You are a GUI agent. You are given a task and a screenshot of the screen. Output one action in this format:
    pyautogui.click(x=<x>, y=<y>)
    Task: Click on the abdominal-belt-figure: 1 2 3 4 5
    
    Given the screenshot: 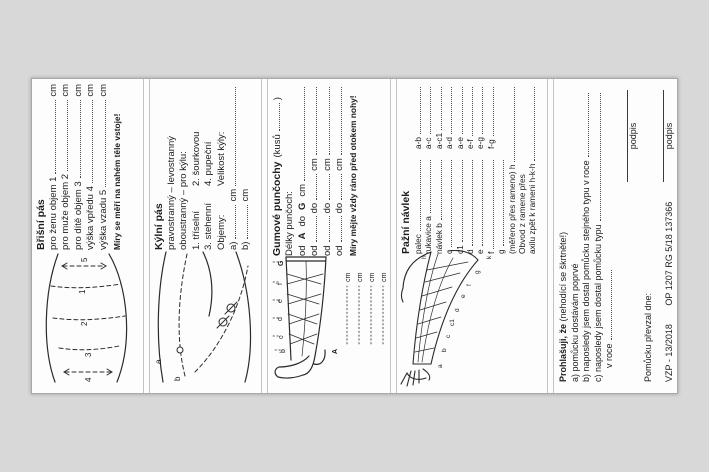 What is the action you would take?
    pyautogui.click(x=86, y=318)
    